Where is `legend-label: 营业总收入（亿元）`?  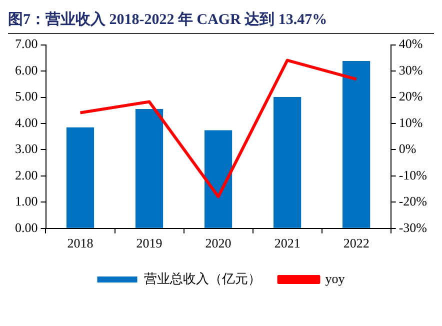 legend-label: 营业总收入（亿元） is located at coordinates (202, 278).